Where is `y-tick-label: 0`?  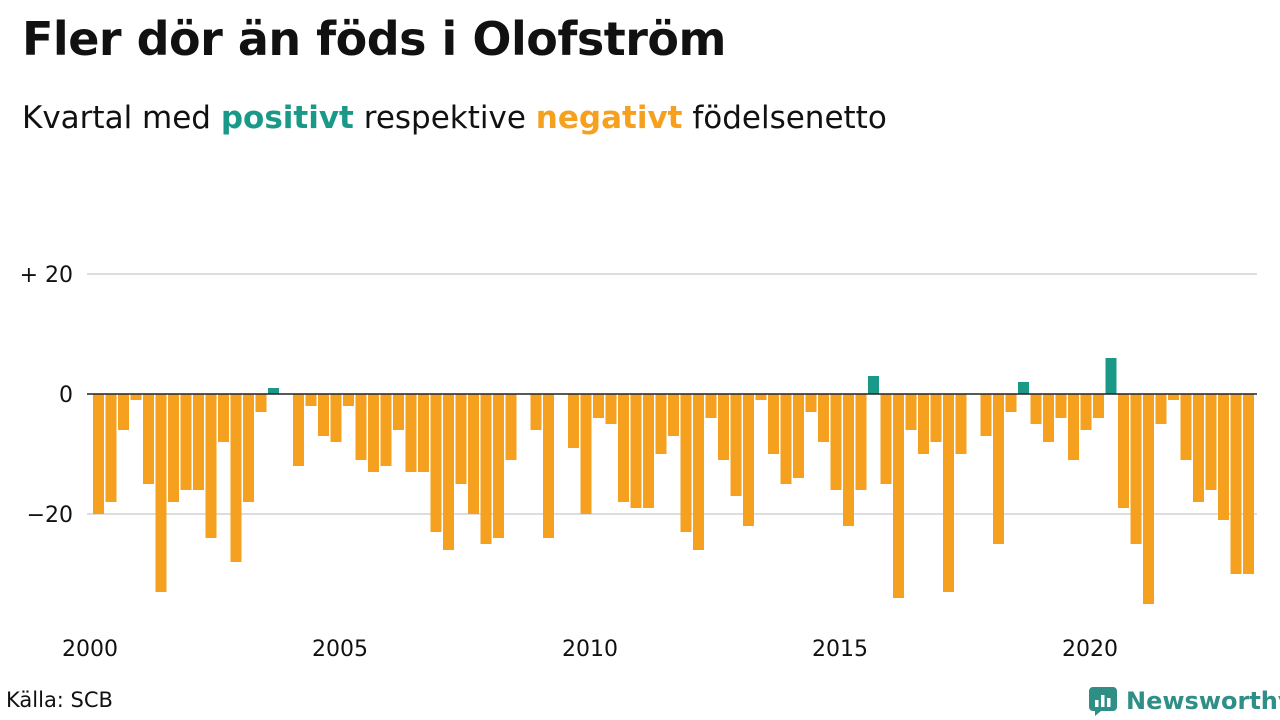 y-tick-label: 0 is located at coordinates (66, 395).